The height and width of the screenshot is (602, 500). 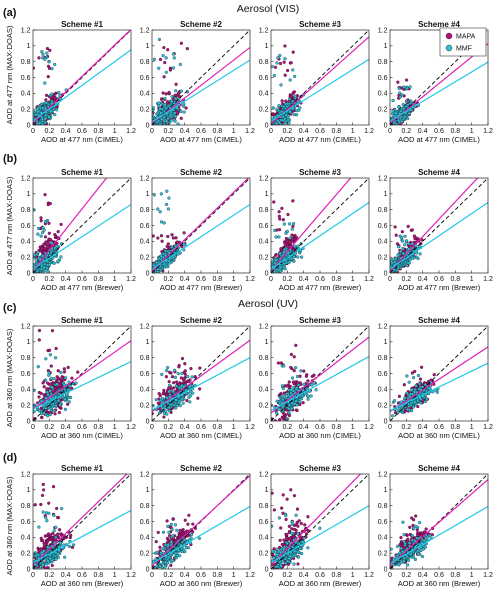 I want to click on xtick-label: 0, so click(x=152, y=279).